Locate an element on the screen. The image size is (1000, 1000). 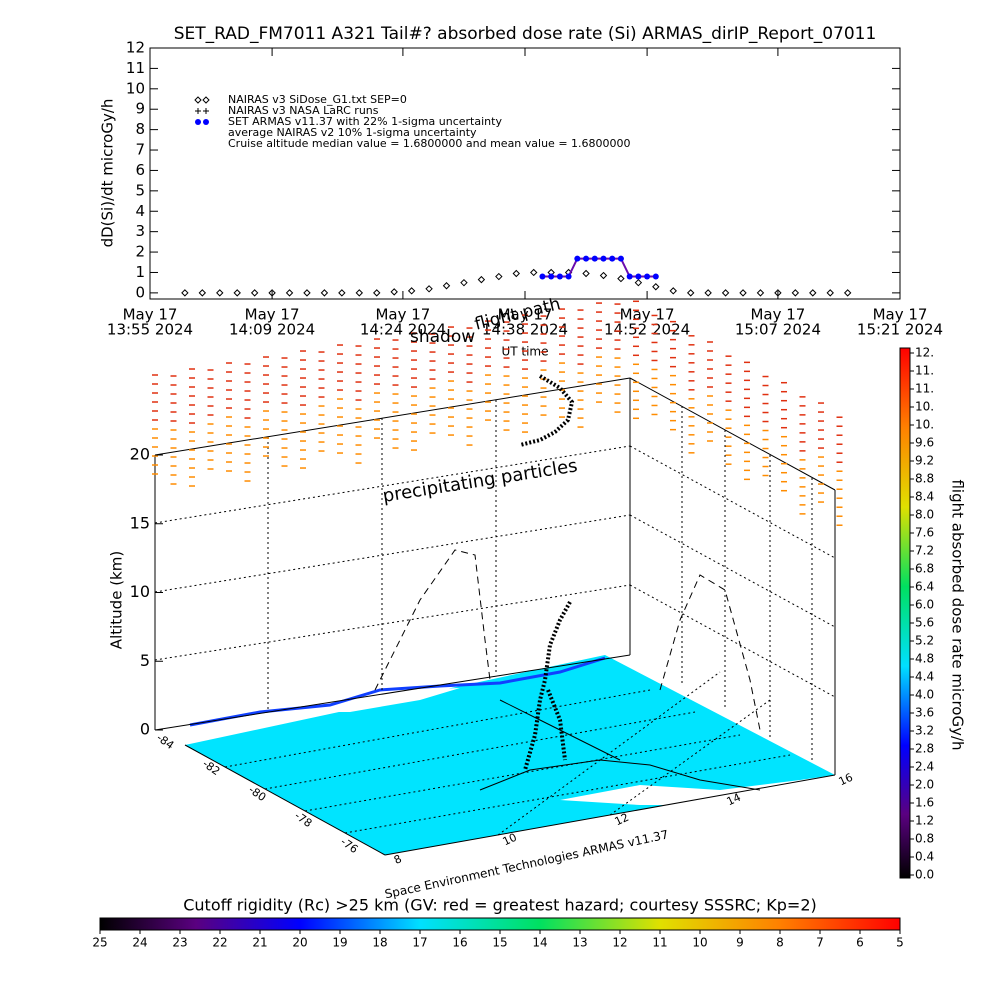
colorbar-label: 6.4 is located at coordinates (924, 587).